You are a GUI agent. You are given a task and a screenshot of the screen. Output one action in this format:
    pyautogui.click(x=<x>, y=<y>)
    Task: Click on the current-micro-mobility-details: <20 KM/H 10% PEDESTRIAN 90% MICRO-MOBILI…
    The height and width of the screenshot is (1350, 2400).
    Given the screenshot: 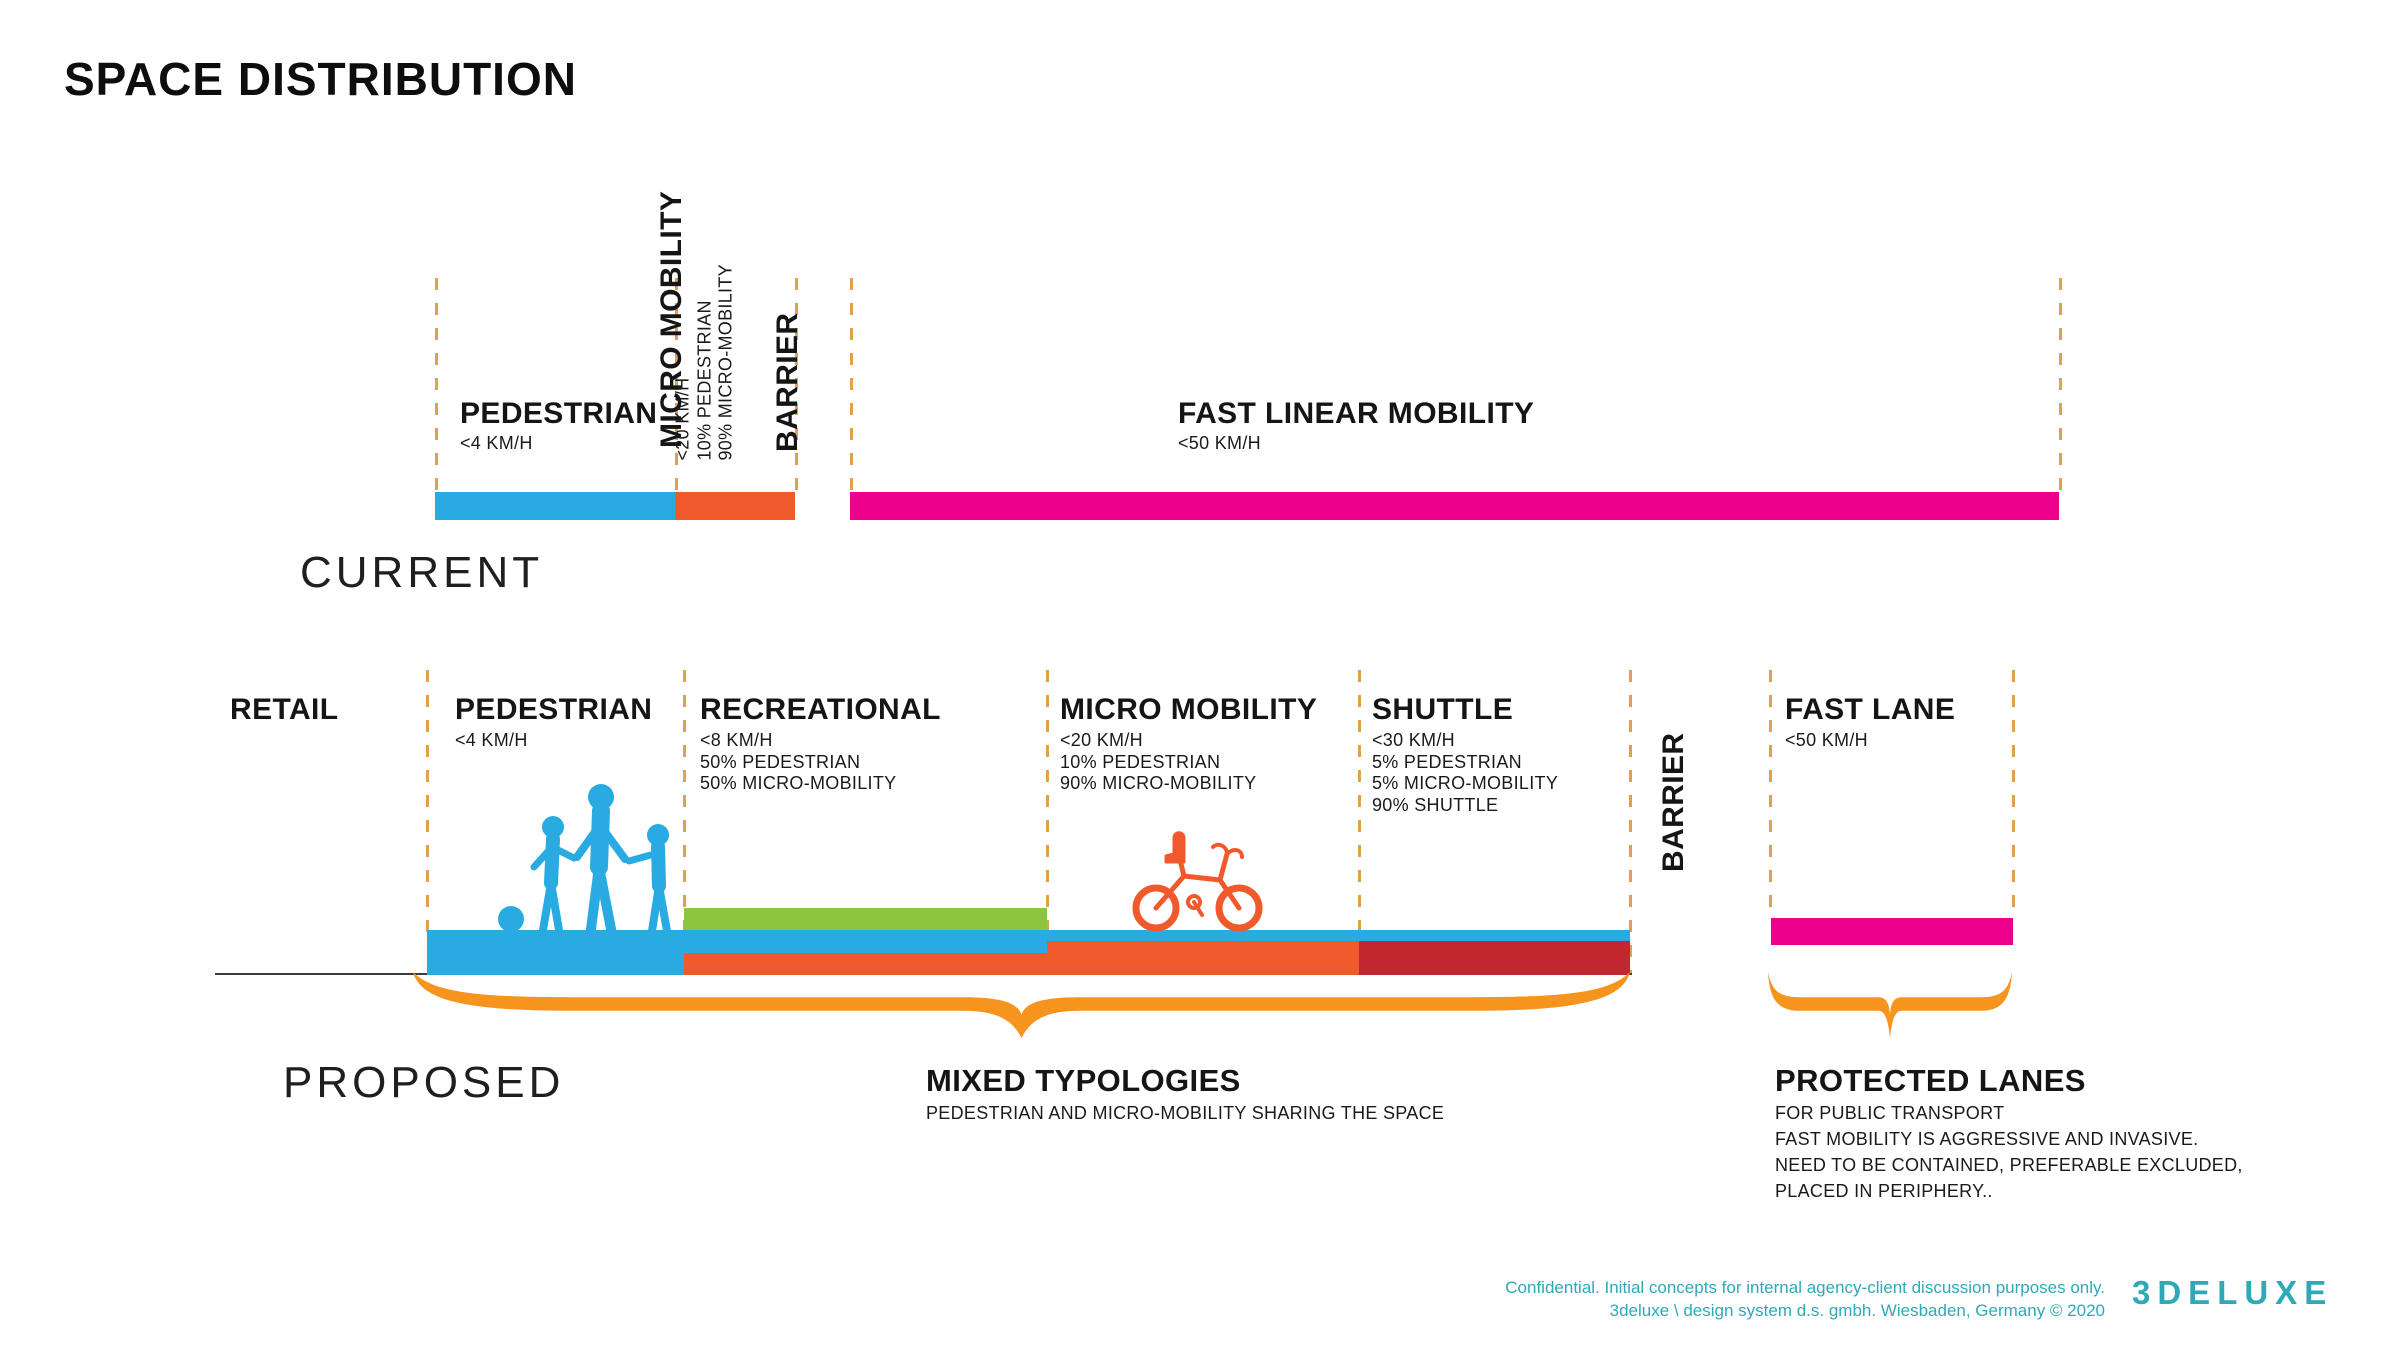 What is the action you would take?
    pyautogui.click(x=705, y=362)
    